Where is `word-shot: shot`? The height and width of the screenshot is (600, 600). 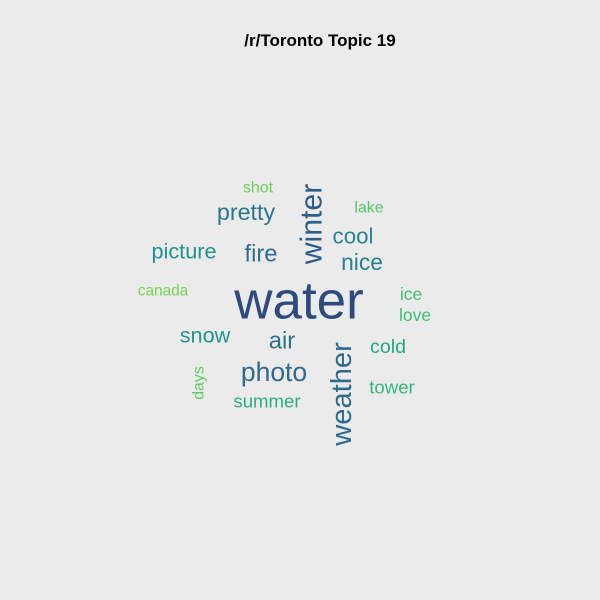
word-shot: shot is located at coordinates (258, 188).